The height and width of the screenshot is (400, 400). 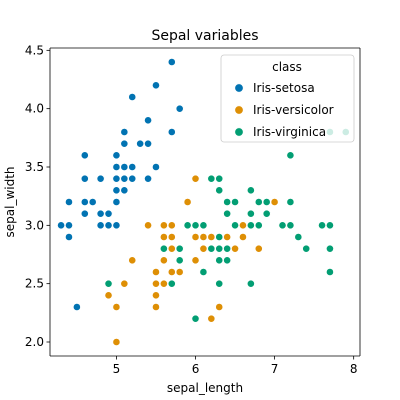 What do you see at coordinates (117, 369) in the screenshot?
I see `x-tick-label: 5` at bounding box center [117, 369].